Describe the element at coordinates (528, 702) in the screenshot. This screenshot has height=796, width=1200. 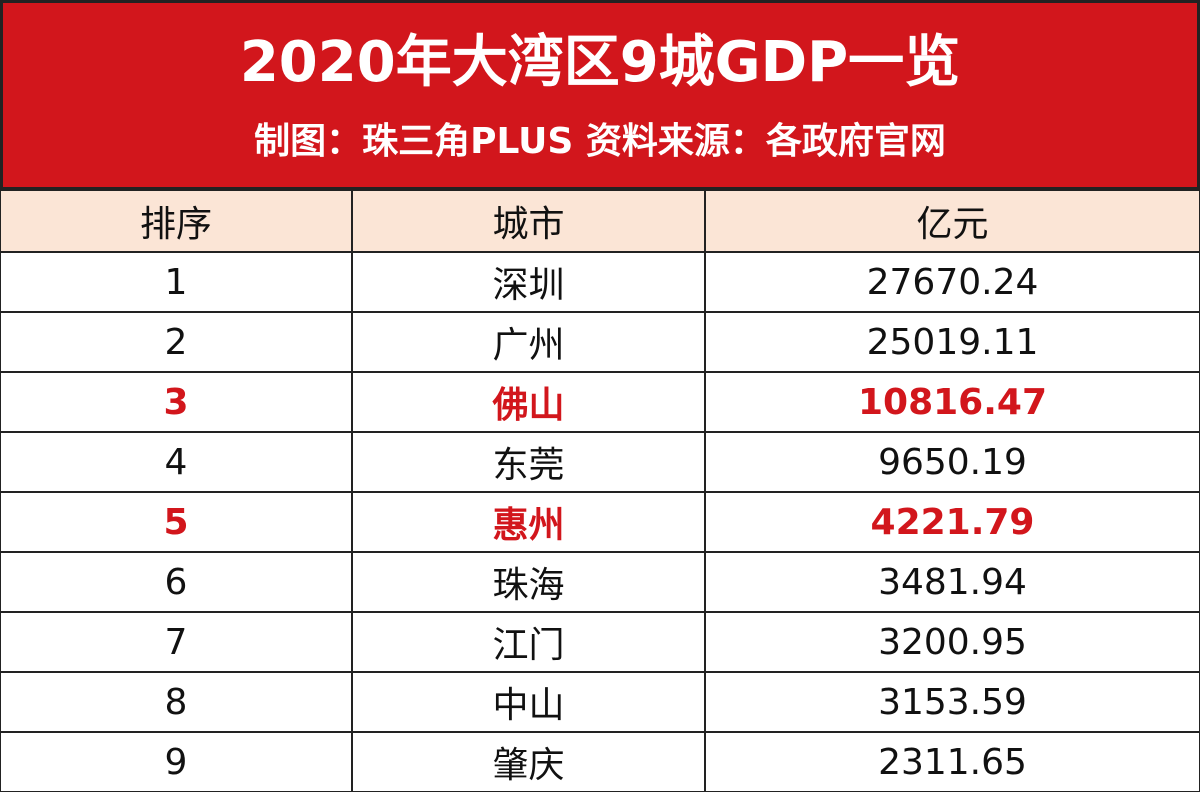
I see `table-cell: 中山` at that location.